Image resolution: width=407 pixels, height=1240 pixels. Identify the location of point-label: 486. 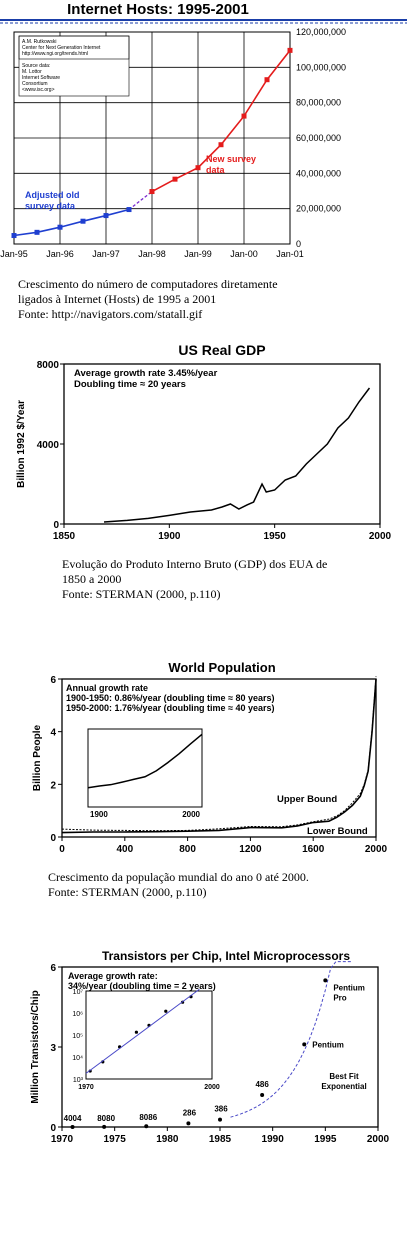
(262, 1084).